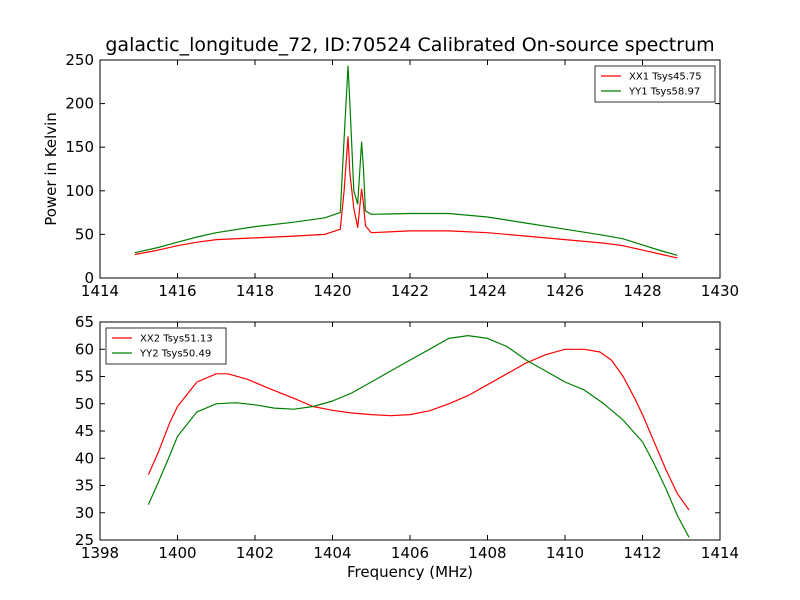  Describe the element at coordinates (79, 104) in the screenshot. I see `y-tick-label: 200` at that location.